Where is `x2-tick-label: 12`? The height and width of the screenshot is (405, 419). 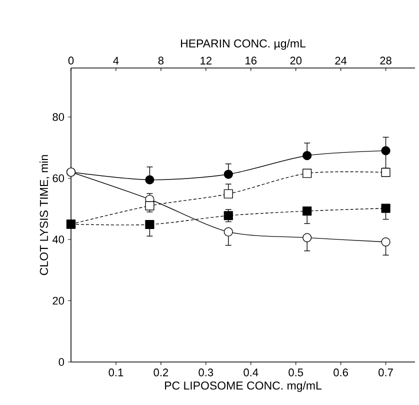 x2-tick-label: 12 is located at coordinates (206, 60).